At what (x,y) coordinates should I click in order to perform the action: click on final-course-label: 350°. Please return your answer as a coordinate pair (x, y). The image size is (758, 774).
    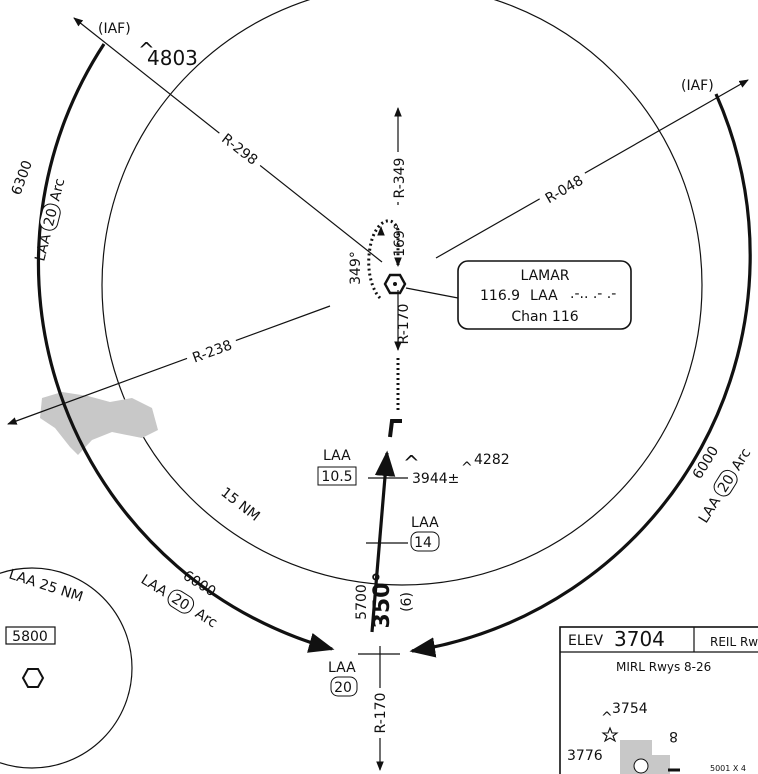
    Looking at the image, I should click on (382, 600).